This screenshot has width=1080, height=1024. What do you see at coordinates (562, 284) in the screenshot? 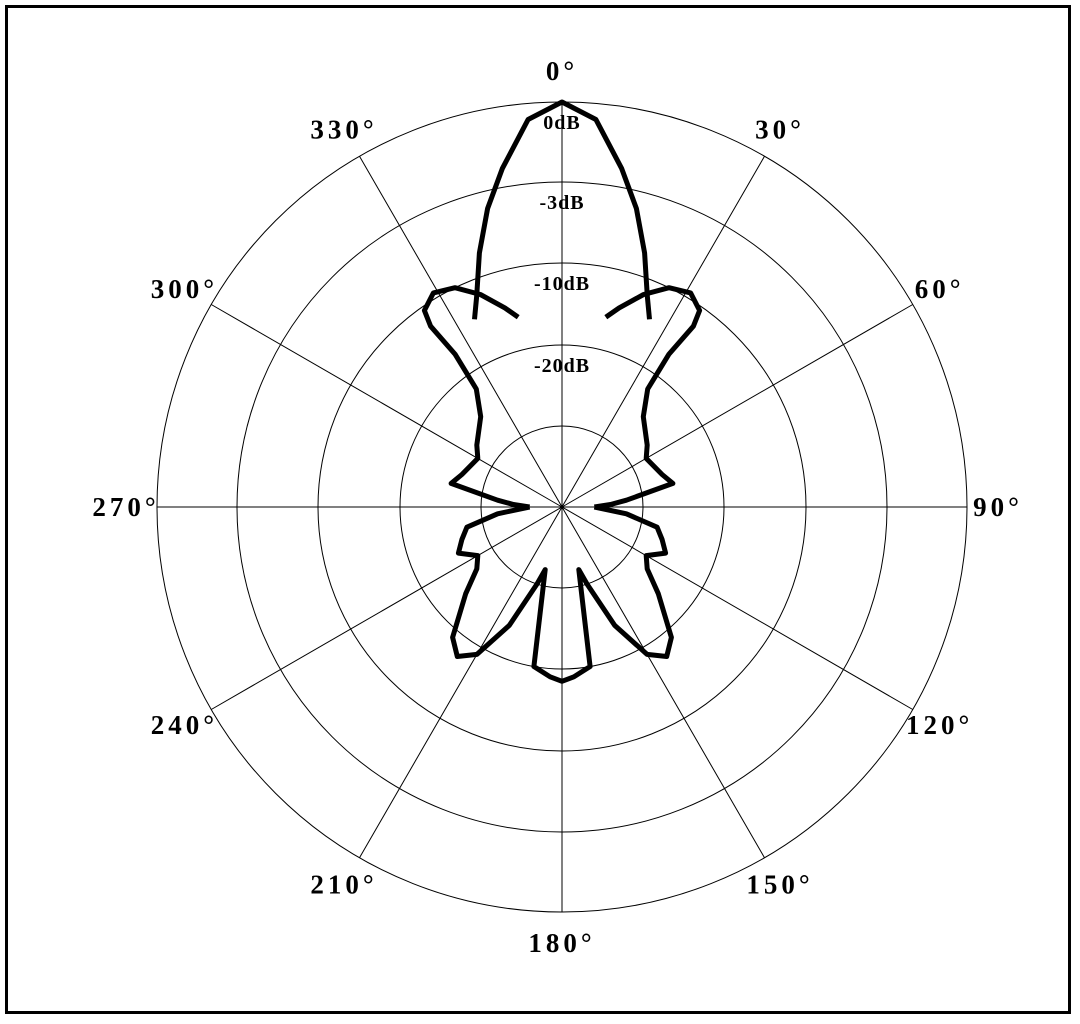
I see `db-label-2: -10dB` at bounding box center [562, 284].